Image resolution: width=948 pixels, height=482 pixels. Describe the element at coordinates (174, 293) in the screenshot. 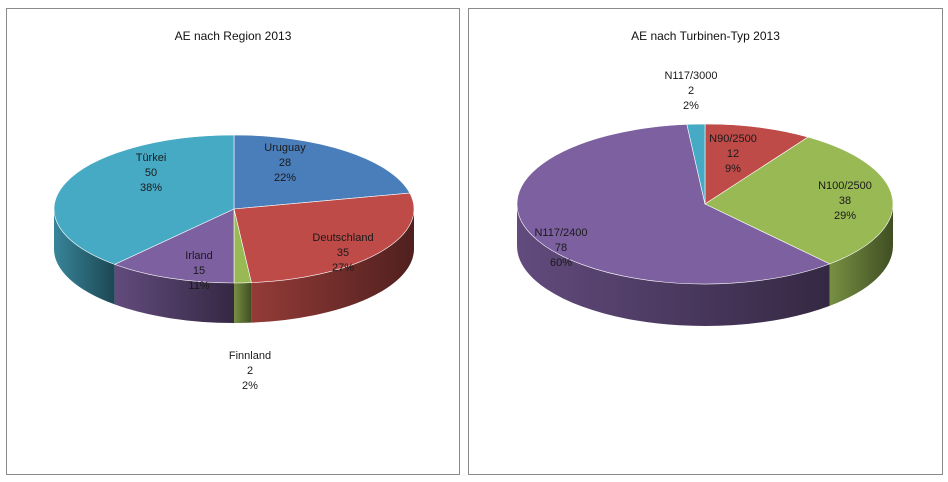

I see `pie-side-irland` at that location.